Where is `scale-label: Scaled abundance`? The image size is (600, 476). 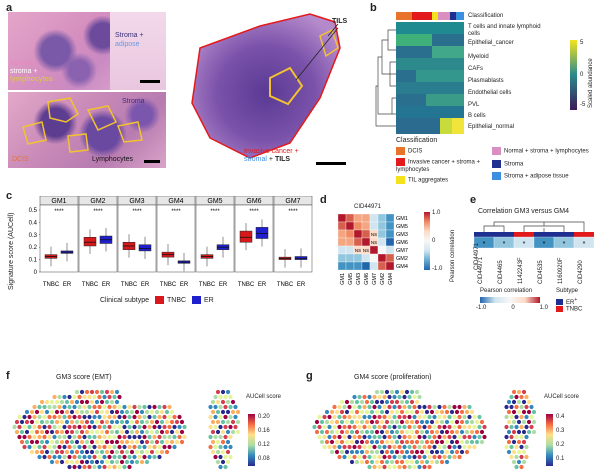
scale-label: Scaled abundance is located at coordinates (591, 83).